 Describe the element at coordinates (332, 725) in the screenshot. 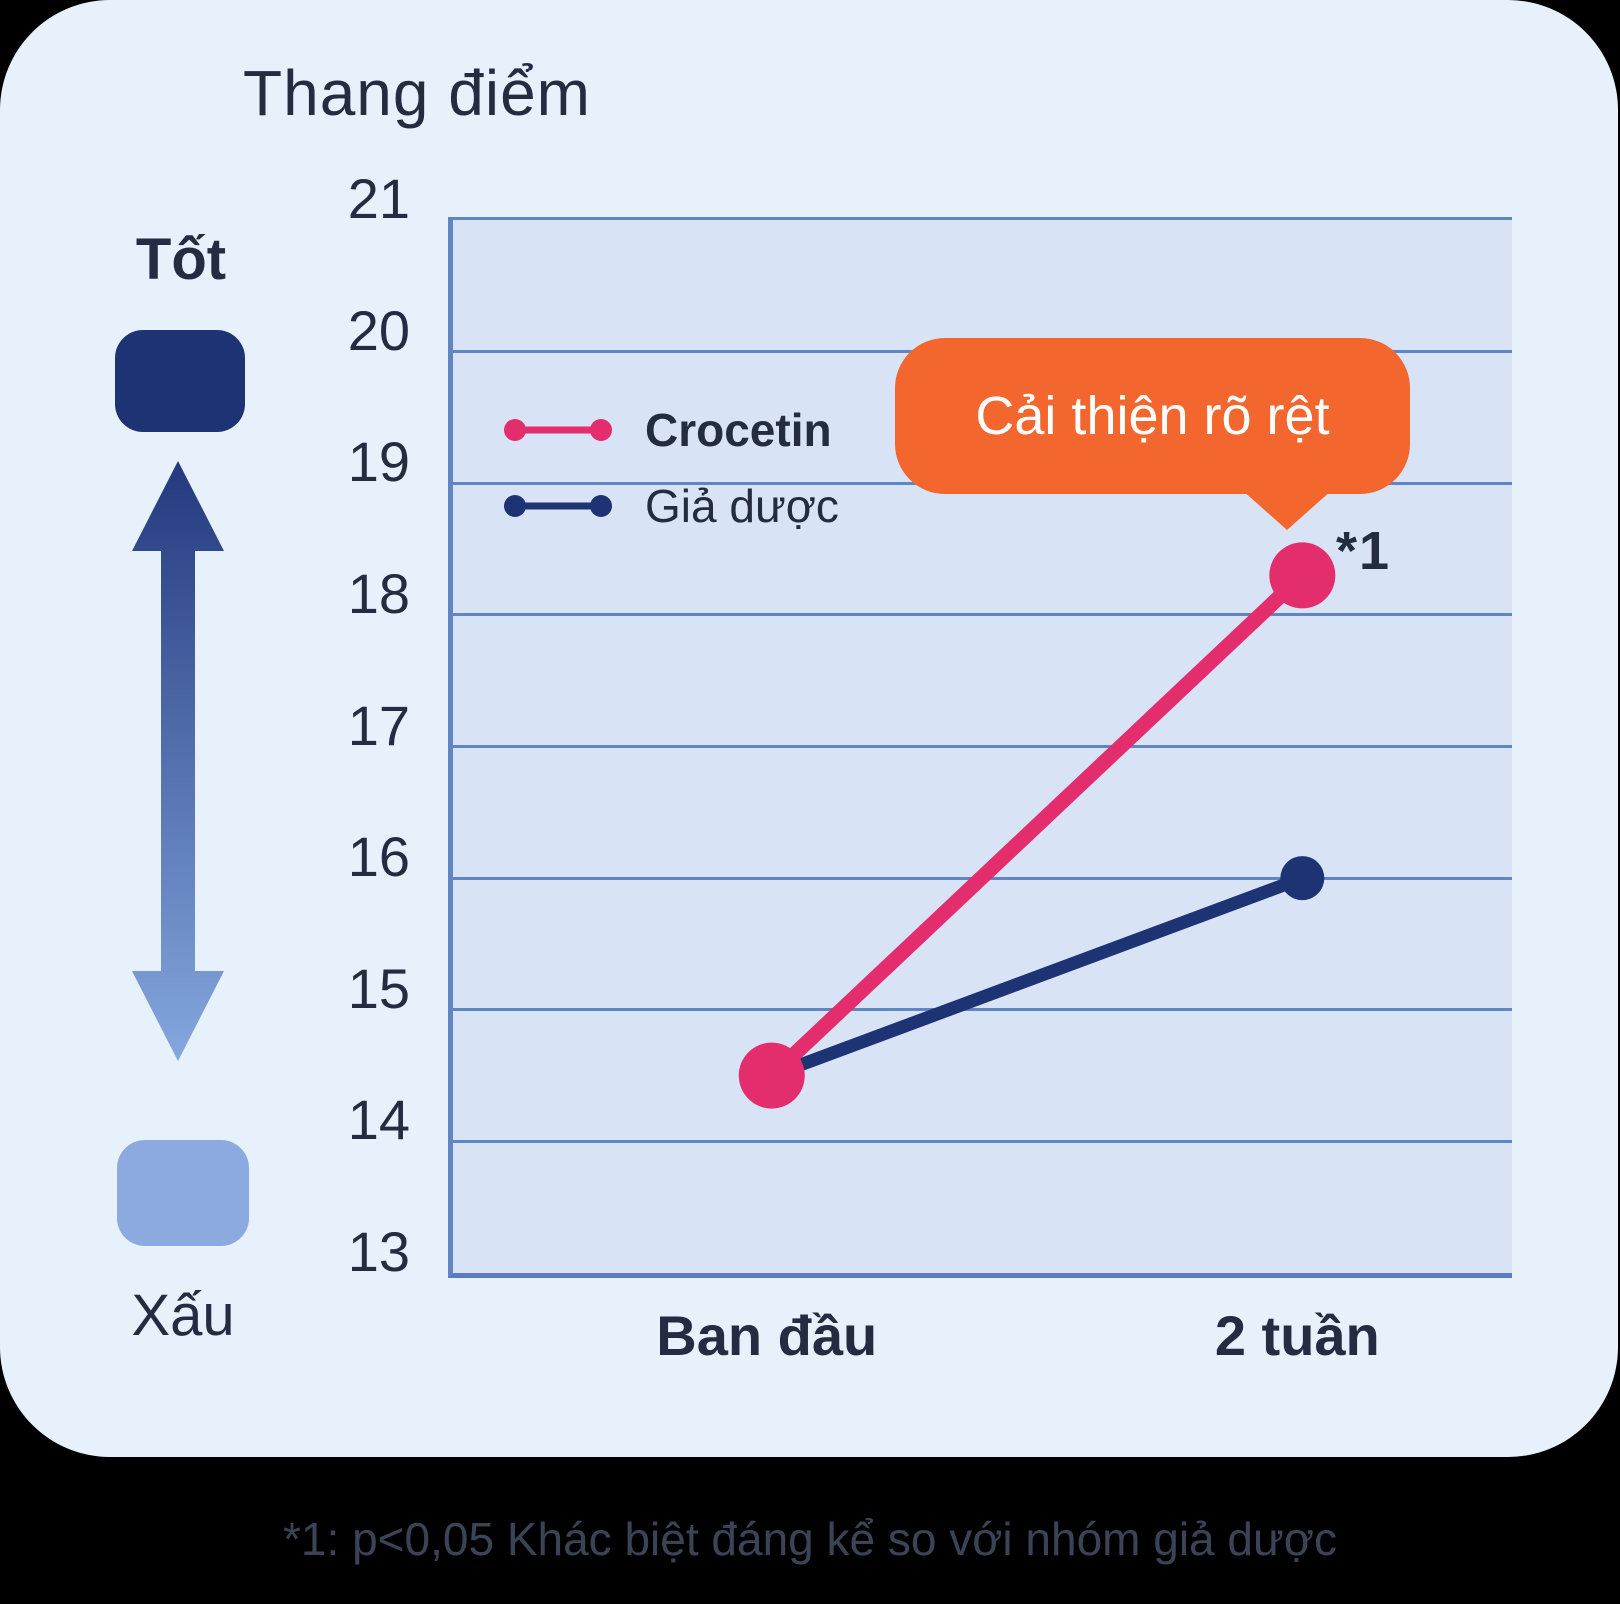

I see `y-axis-tick-labels: 21 20 19 18 17 16 15 14 13` at that location.